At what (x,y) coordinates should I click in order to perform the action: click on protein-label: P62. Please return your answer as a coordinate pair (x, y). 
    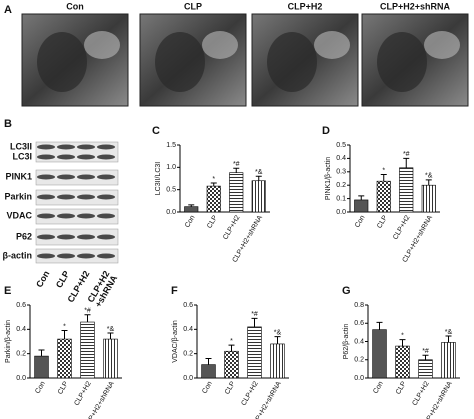
    Looking at the image, I should click on (24, 236).